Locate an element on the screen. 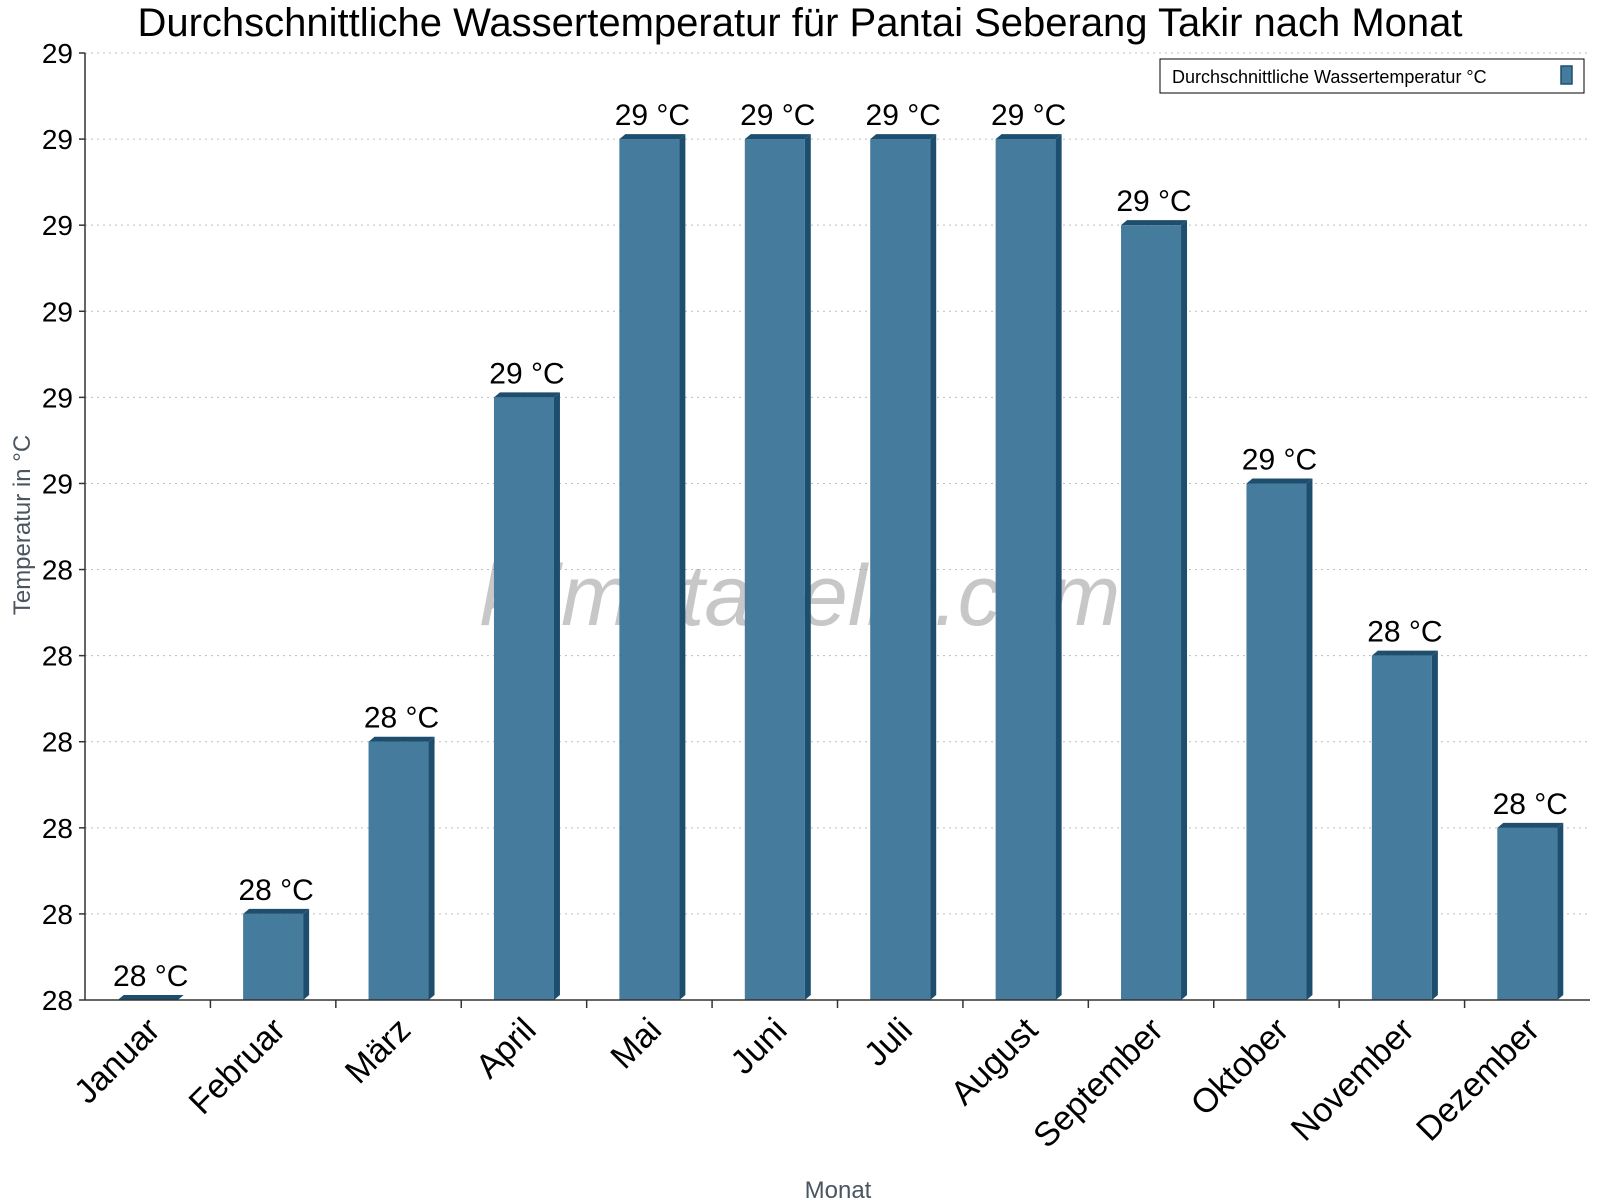 This screenshot has height=1200, width=1600. bar-januar: 28 °C is located at coordinates (150, 980).